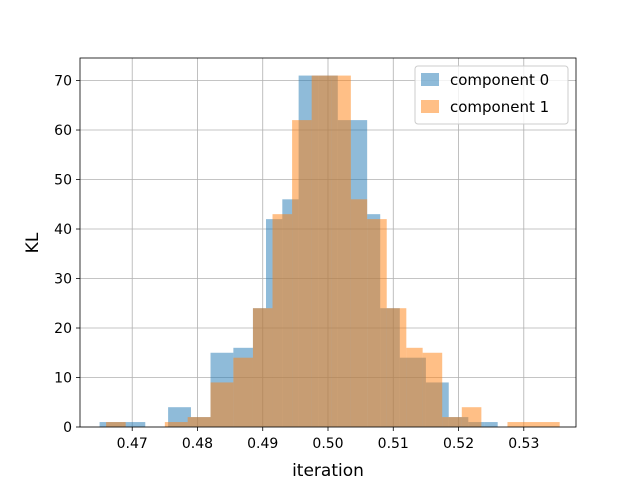 This screenshot has width=640, height=480. What do you see at coordinates (63, 181) in the screenshot?
I see `y-tick-label: 50` at bounding box center [63, 181].